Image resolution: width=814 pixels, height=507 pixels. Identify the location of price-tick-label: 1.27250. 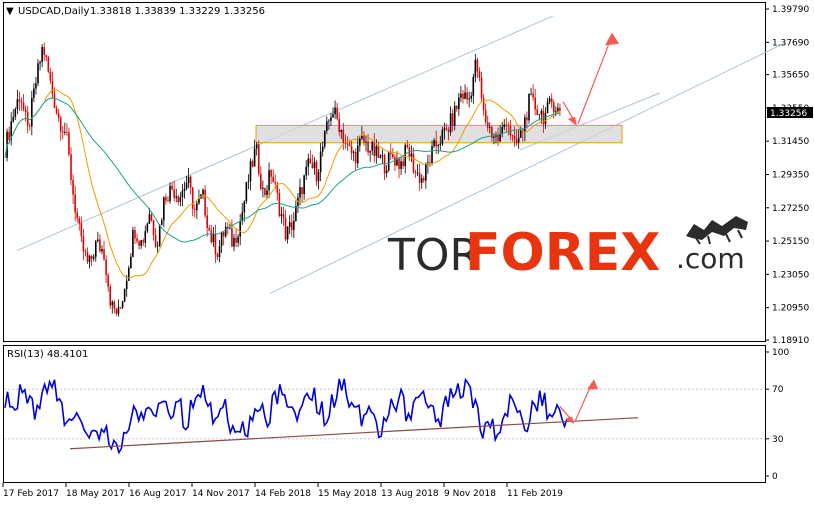
(790, 209).